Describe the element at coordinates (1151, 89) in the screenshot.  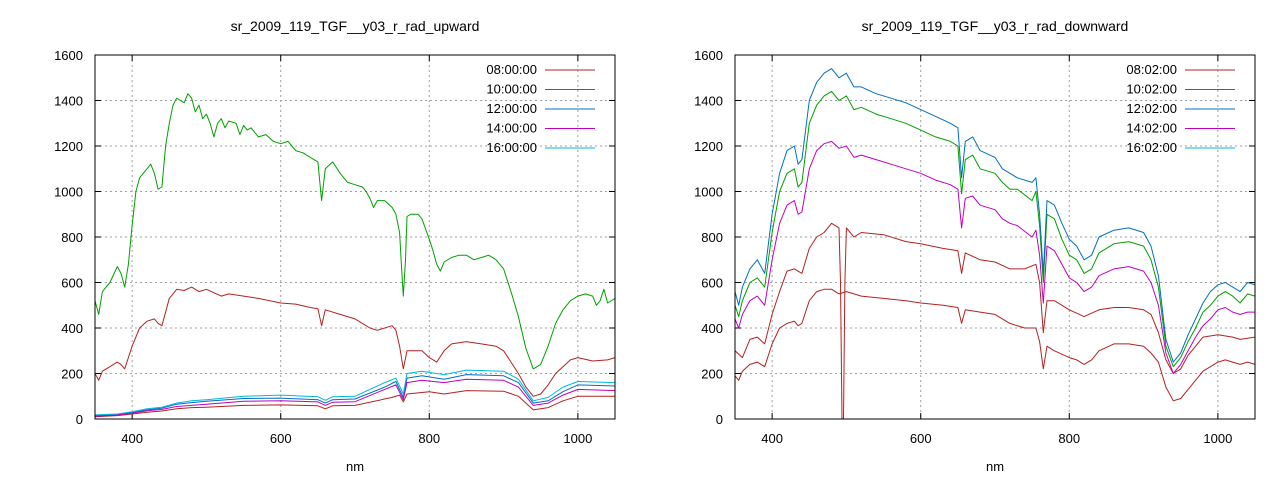
I see `legend-label: 10:02:00` at that location.